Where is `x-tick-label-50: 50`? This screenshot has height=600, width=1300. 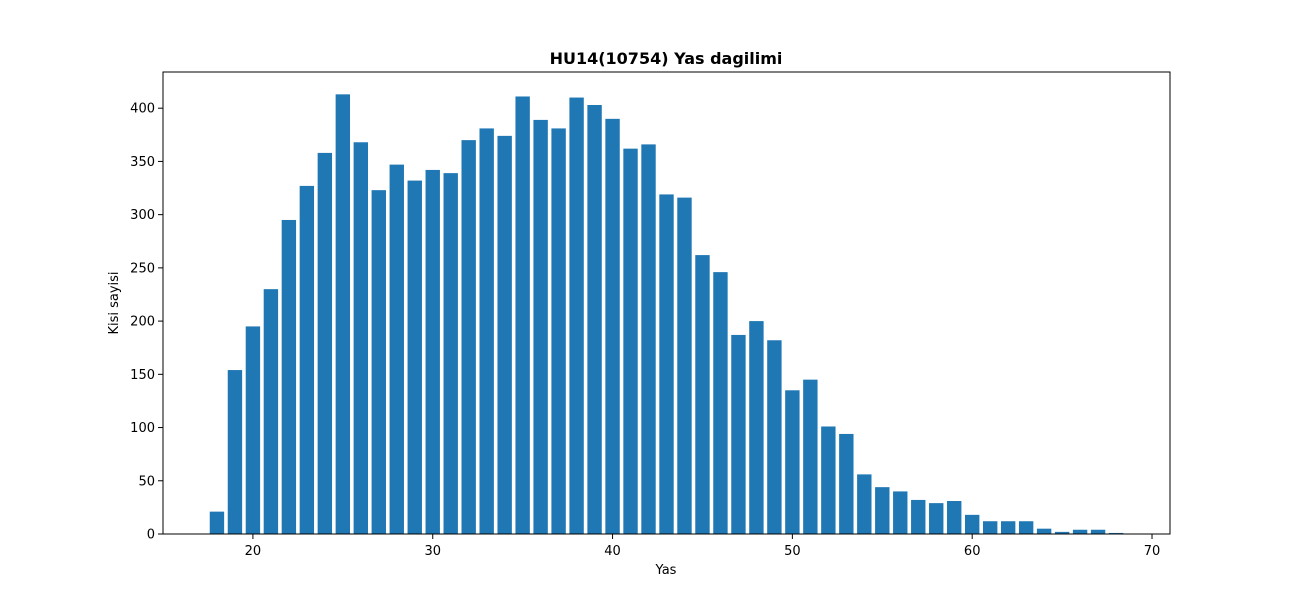 x-tick-label-50: 50 is located at coordinates (792, 551).